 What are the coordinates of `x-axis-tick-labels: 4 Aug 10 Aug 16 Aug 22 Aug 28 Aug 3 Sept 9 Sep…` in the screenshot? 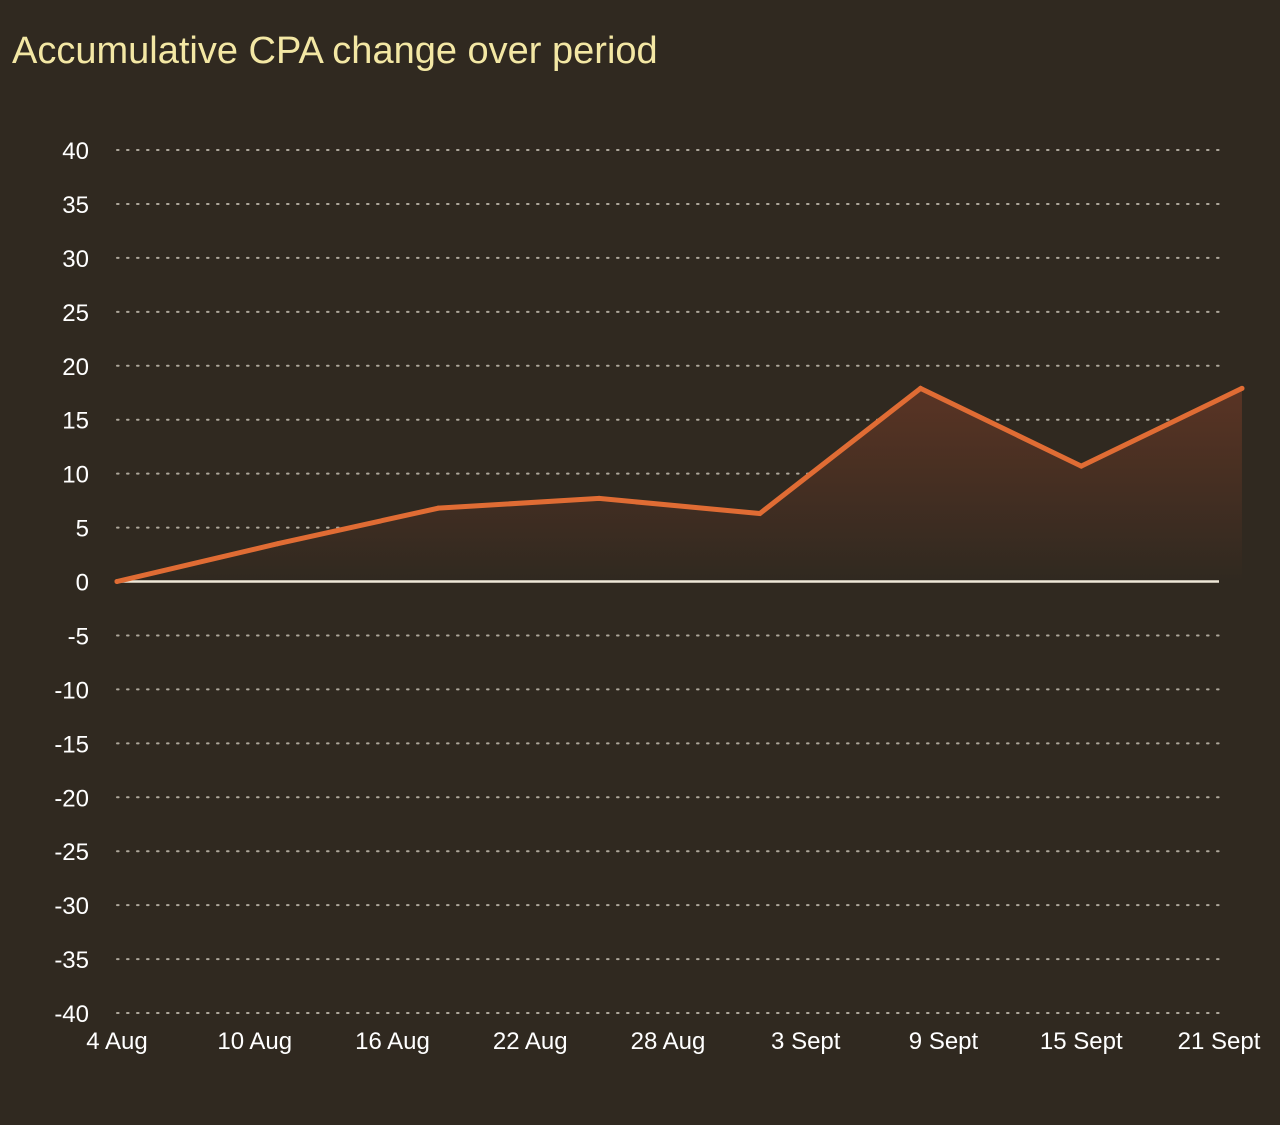 It's located at (673, 1041).